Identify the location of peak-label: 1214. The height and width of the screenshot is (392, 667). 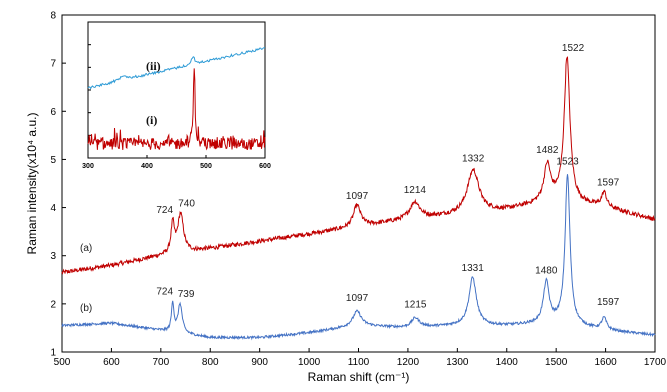
(415, 190).